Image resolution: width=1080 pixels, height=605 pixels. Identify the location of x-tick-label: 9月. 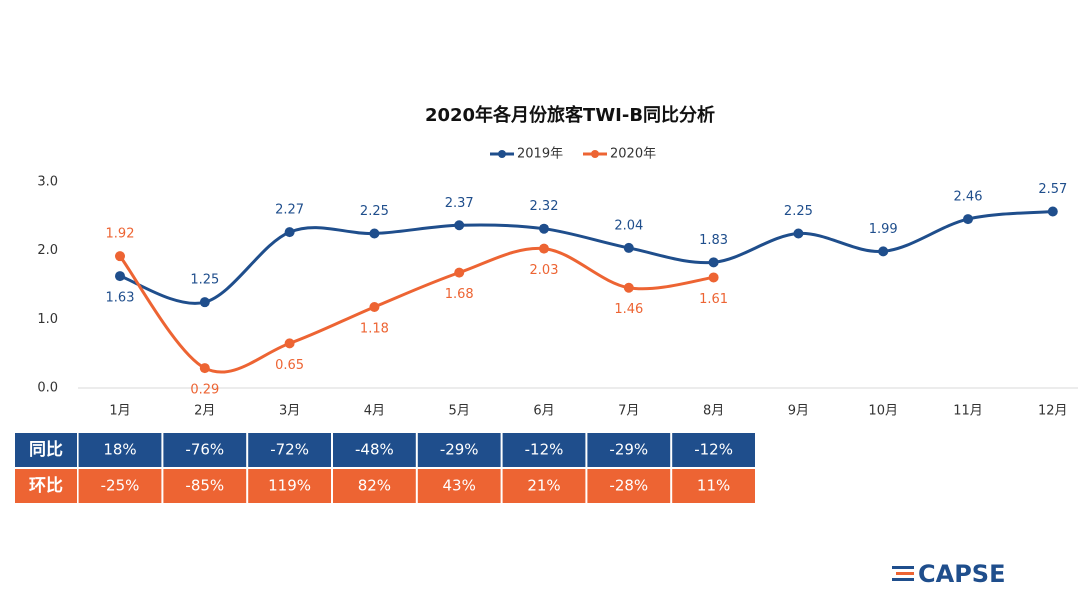
(798, 411).